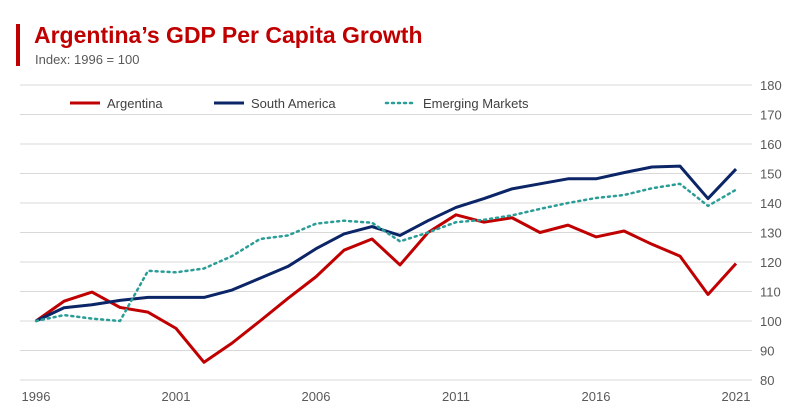  Describe the element at coordinates (771, 203) in the screenshot. I see `y-tick-label: 140` at that location.